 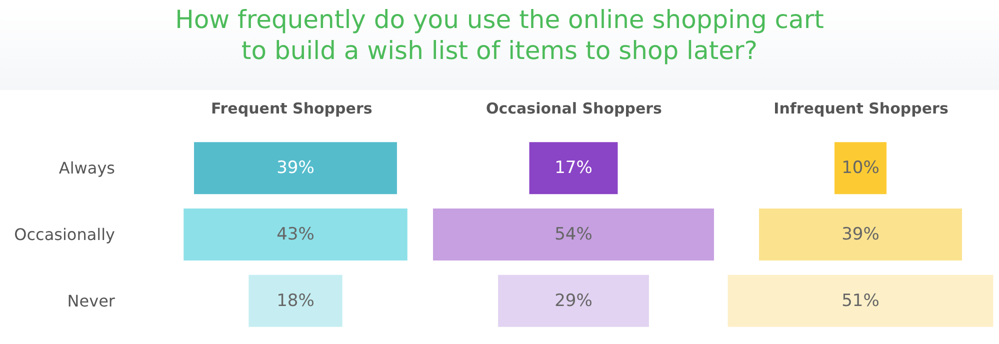 What do you see at coordinates (86, 168) in the screenshot?
I see `category-label: Always` at bounding box center [86, 168].